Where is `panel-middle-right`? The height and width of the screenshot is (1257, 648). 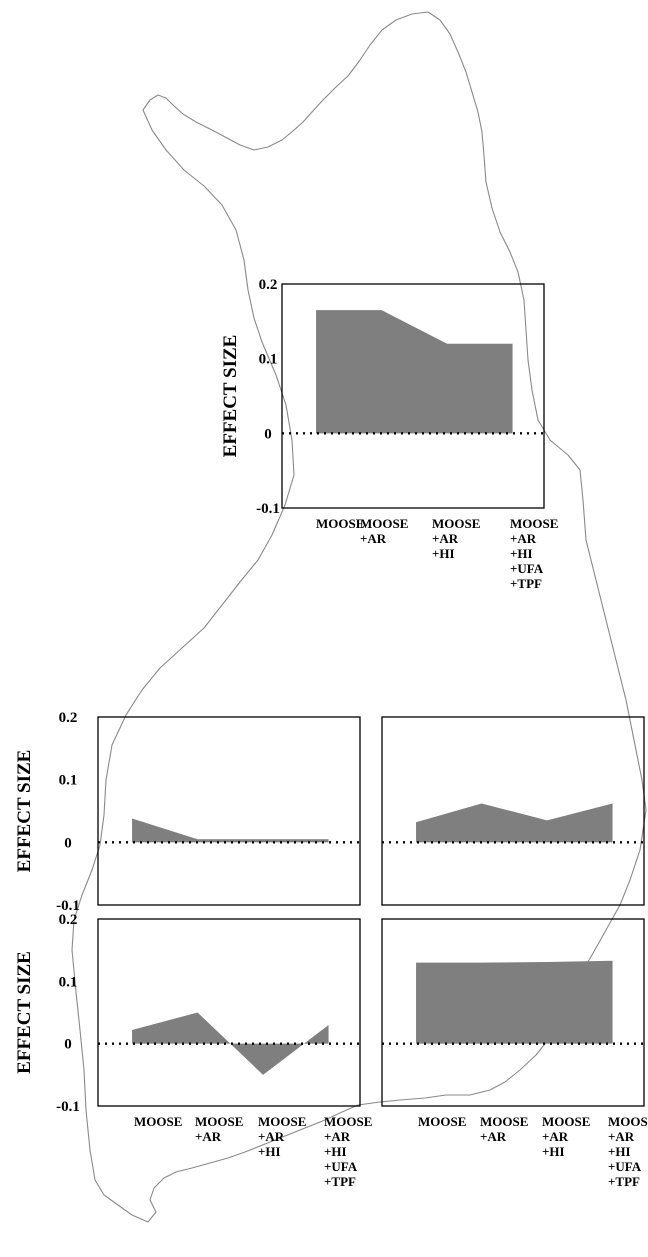
panel-middle-right is located at coordinates (513, 811).